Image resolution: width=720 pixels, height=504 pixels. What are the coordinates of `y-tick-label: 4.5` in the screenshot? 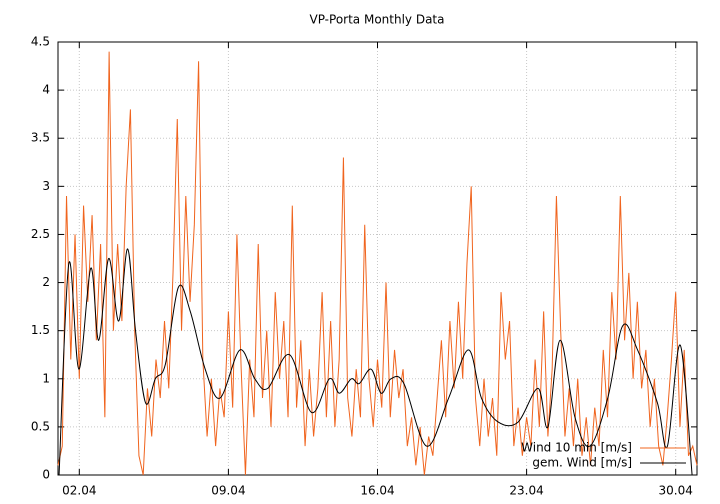 It's located at (40, 42).